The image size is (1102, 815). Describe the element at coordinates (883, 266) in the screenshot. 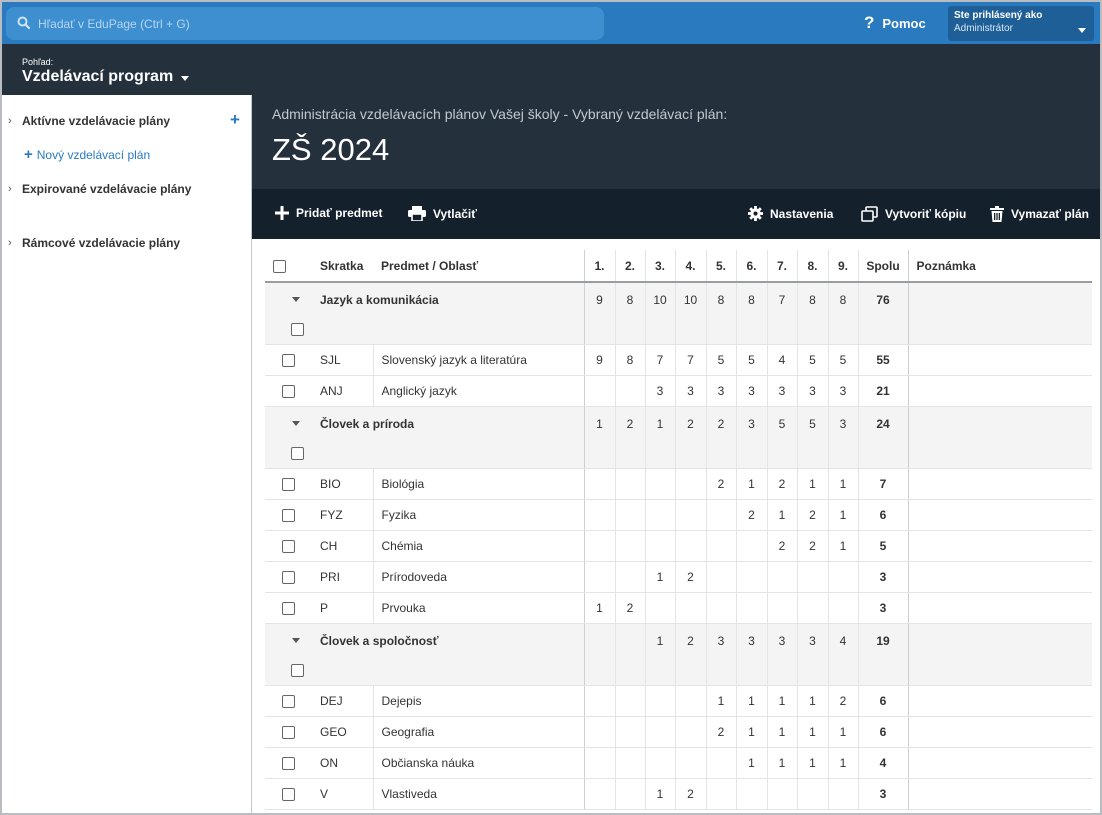

I see `col-sum: Spolu` at that location.